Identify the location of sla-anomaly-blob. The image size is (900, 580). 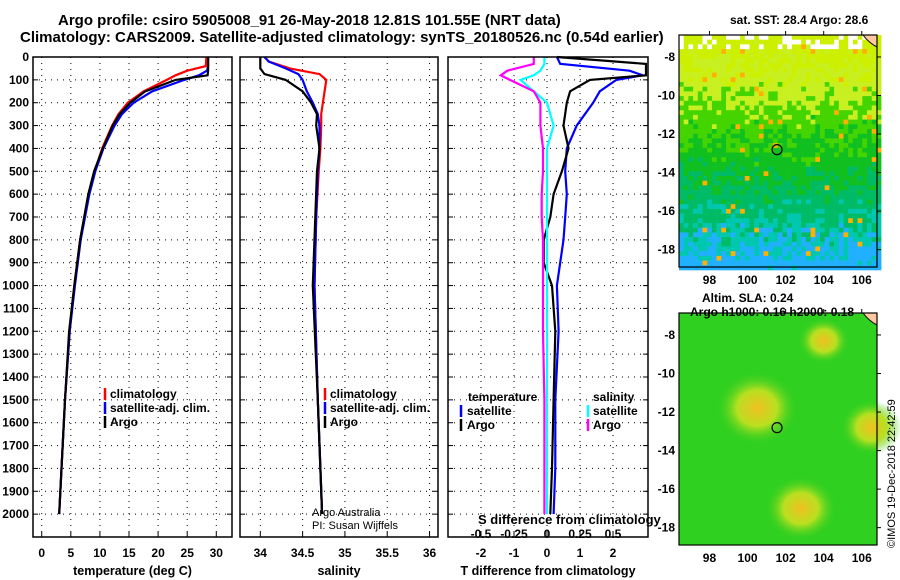
(823, 341).